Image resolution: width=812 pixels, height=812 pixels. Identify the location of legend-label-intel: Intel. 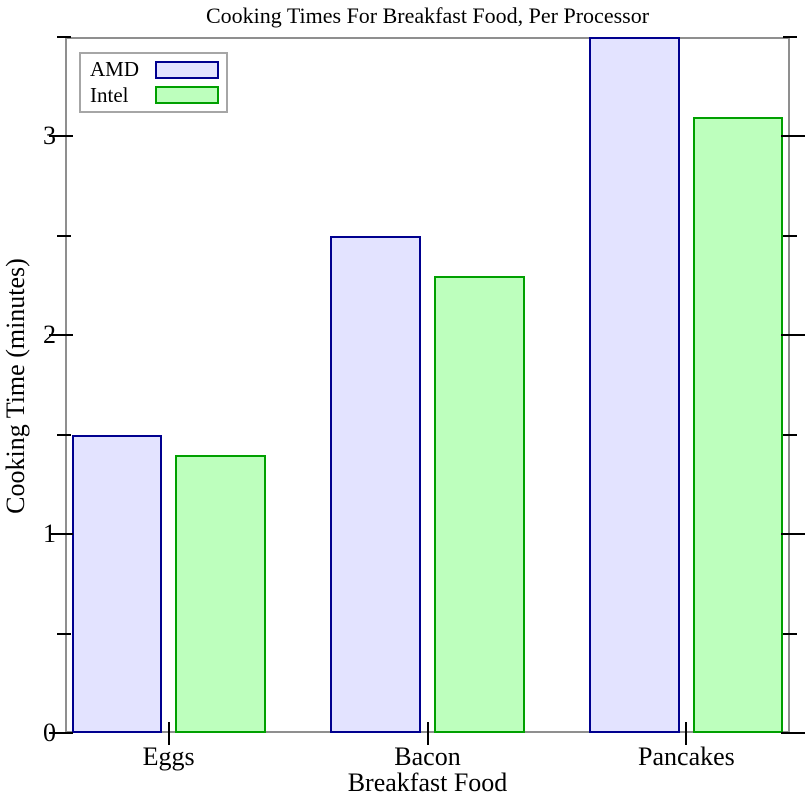
(109, 94).